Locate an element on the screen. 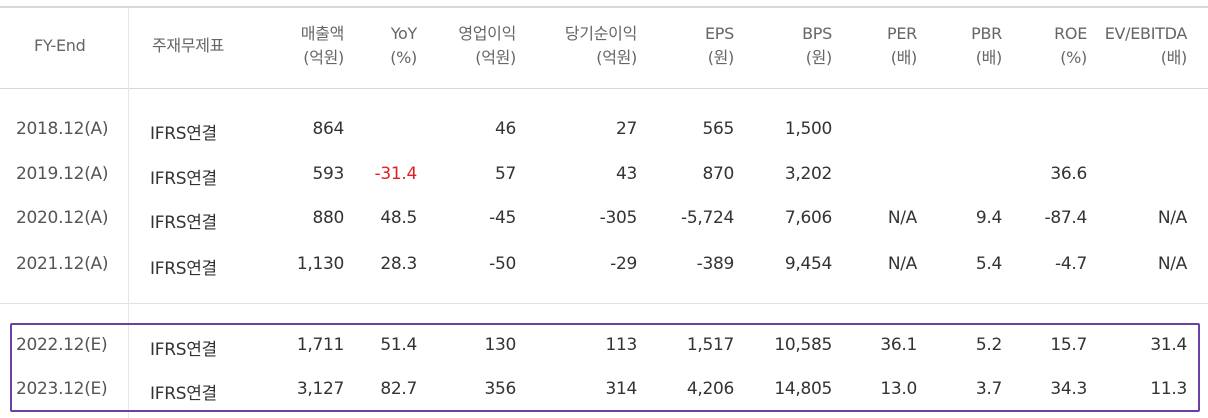  header-ev-ebitda: EV/EBITDA (배) is located at coordinates (1146, 46).